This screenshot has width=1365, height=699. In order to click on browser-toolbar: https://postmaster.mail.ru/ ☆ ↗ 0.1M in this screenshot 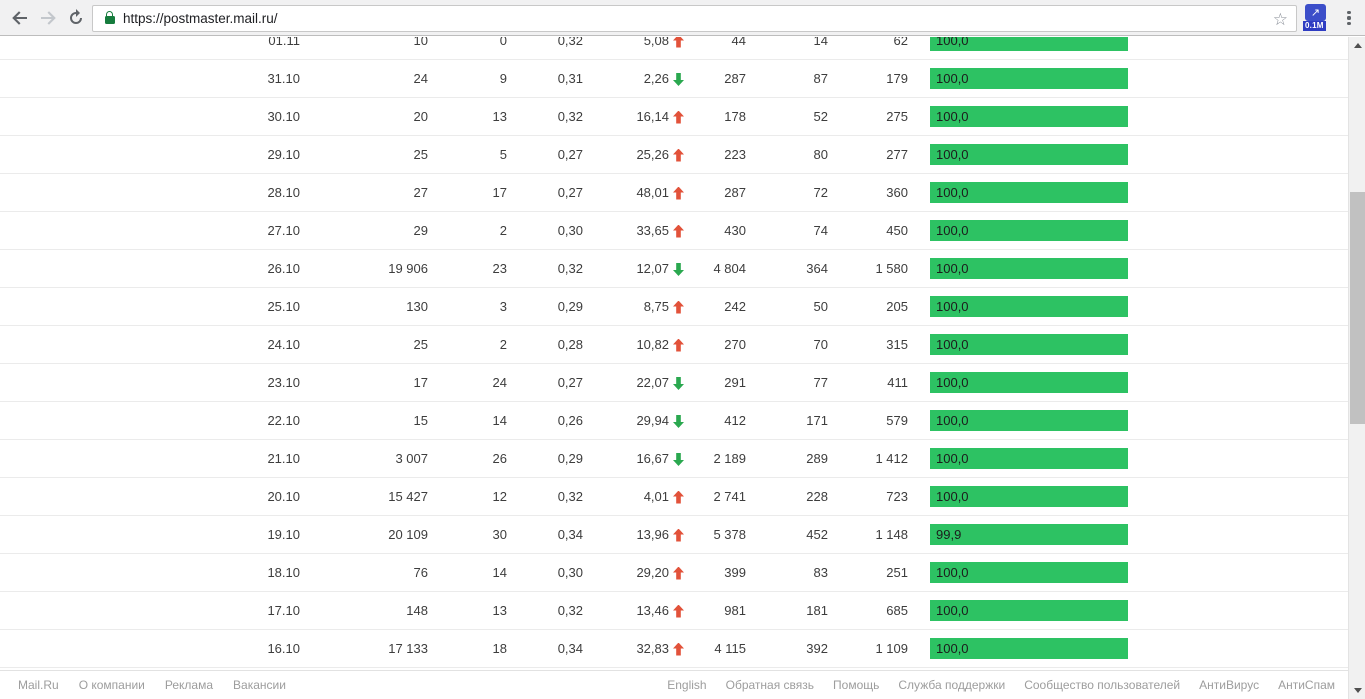, I will do `click(682, 18)`.